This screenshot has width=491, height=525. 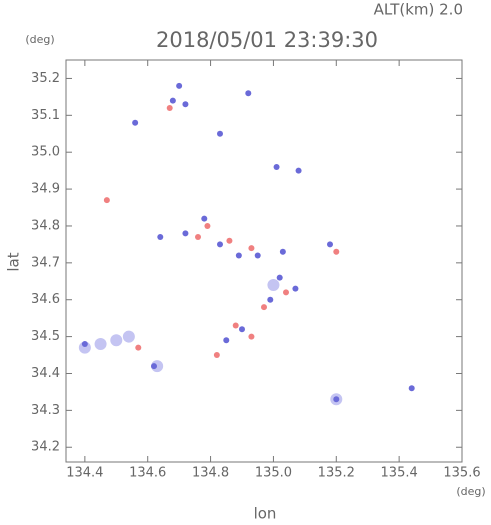 What do you see at coordinates (45, 336) in the screenshot?
I see `y-tick-label: 34.5` at bounding box center [45, 336].